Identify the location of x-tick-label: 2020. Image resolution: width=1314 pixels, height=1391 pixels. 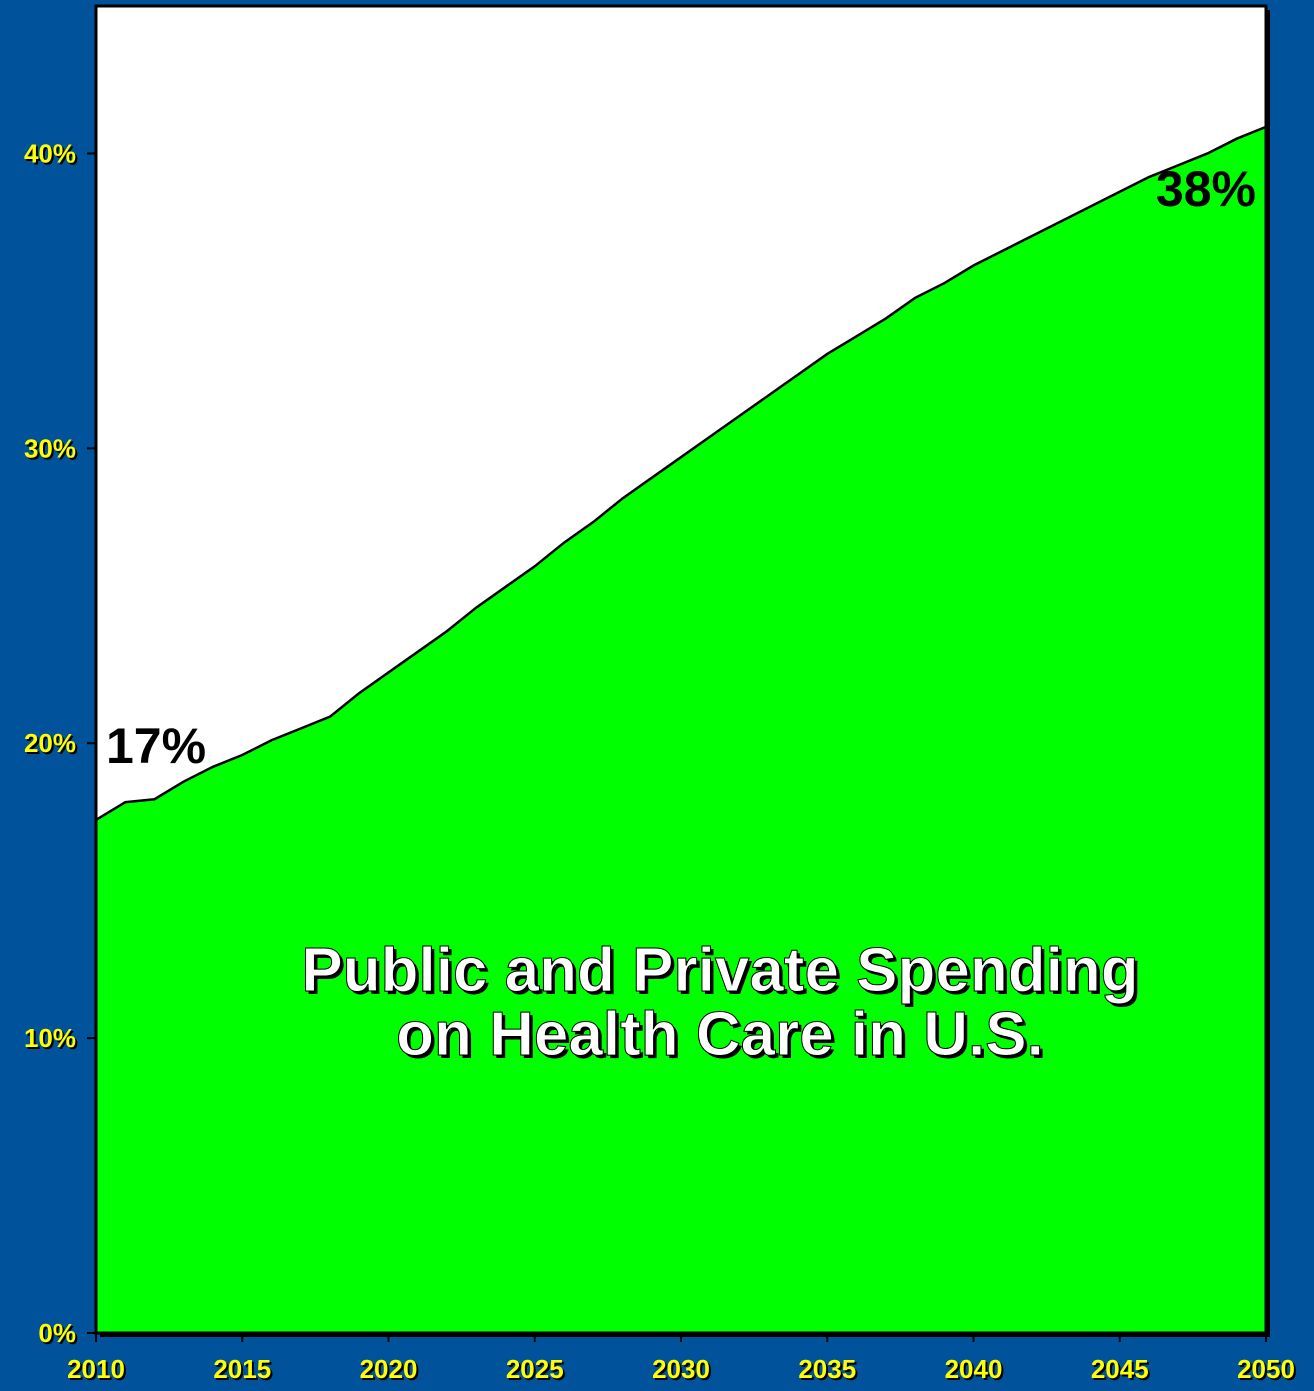
(389, 1369).